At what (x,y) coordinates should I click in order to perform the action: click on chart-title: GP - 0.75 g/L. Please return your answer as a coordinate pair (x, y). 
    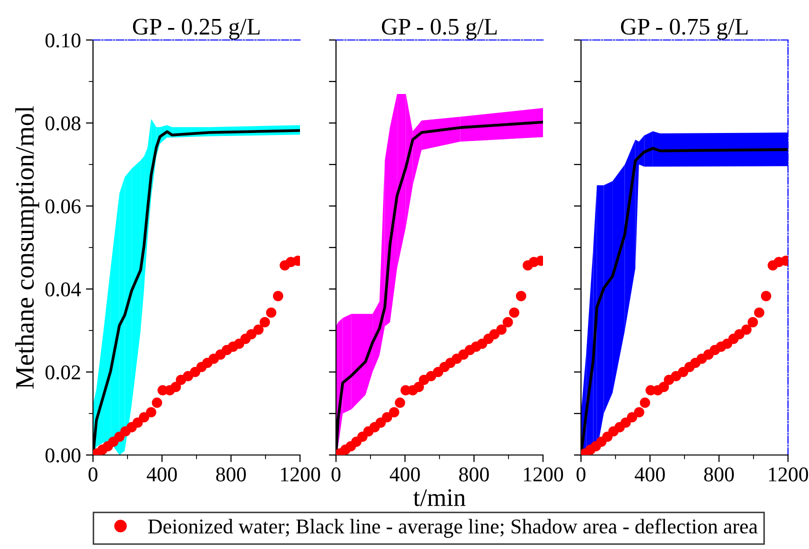
    Looking at the image, I should click on (684, 29).